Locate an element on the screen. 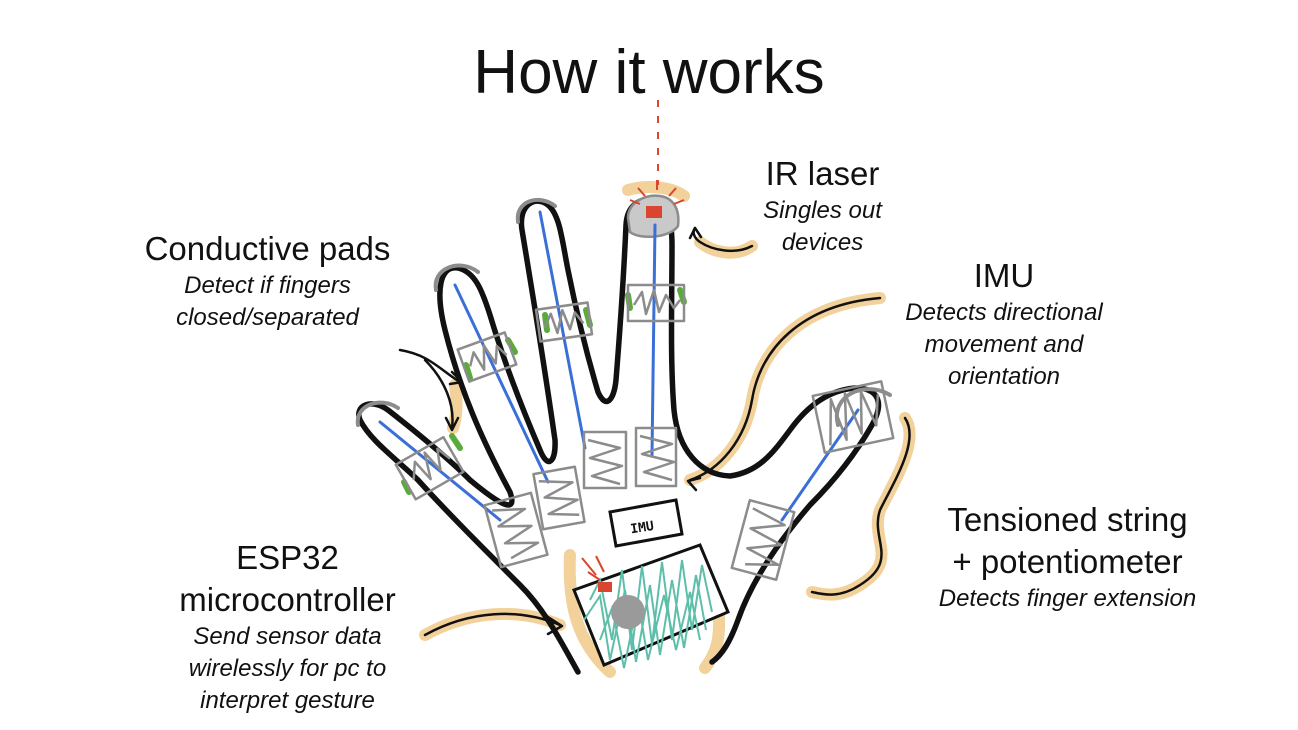  conductive-pads-desc-line-1: Detect if fingers is located at coordinates (267, 285).